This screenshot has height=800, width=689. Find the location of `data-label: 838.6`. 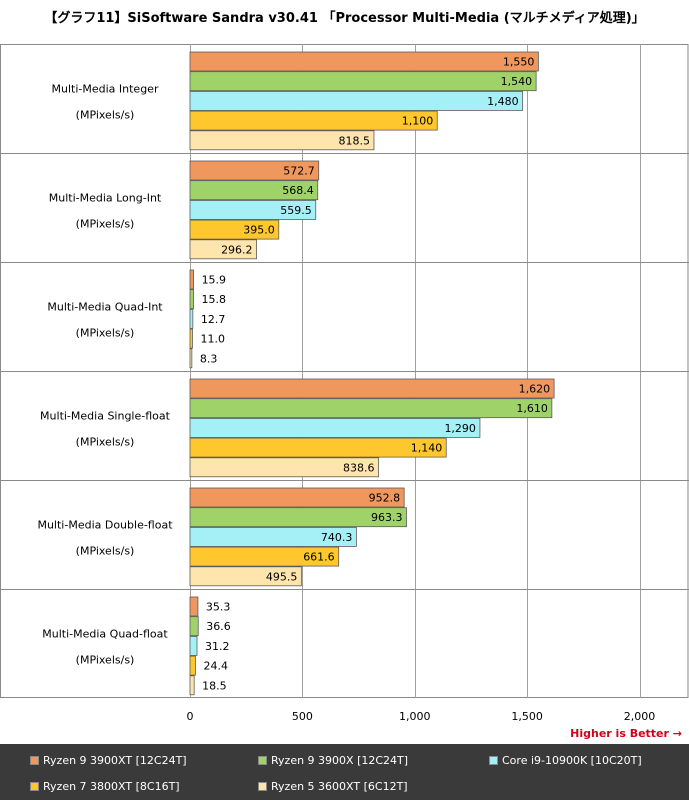

data-label: 838.6 is located at coordinates (359, 467).